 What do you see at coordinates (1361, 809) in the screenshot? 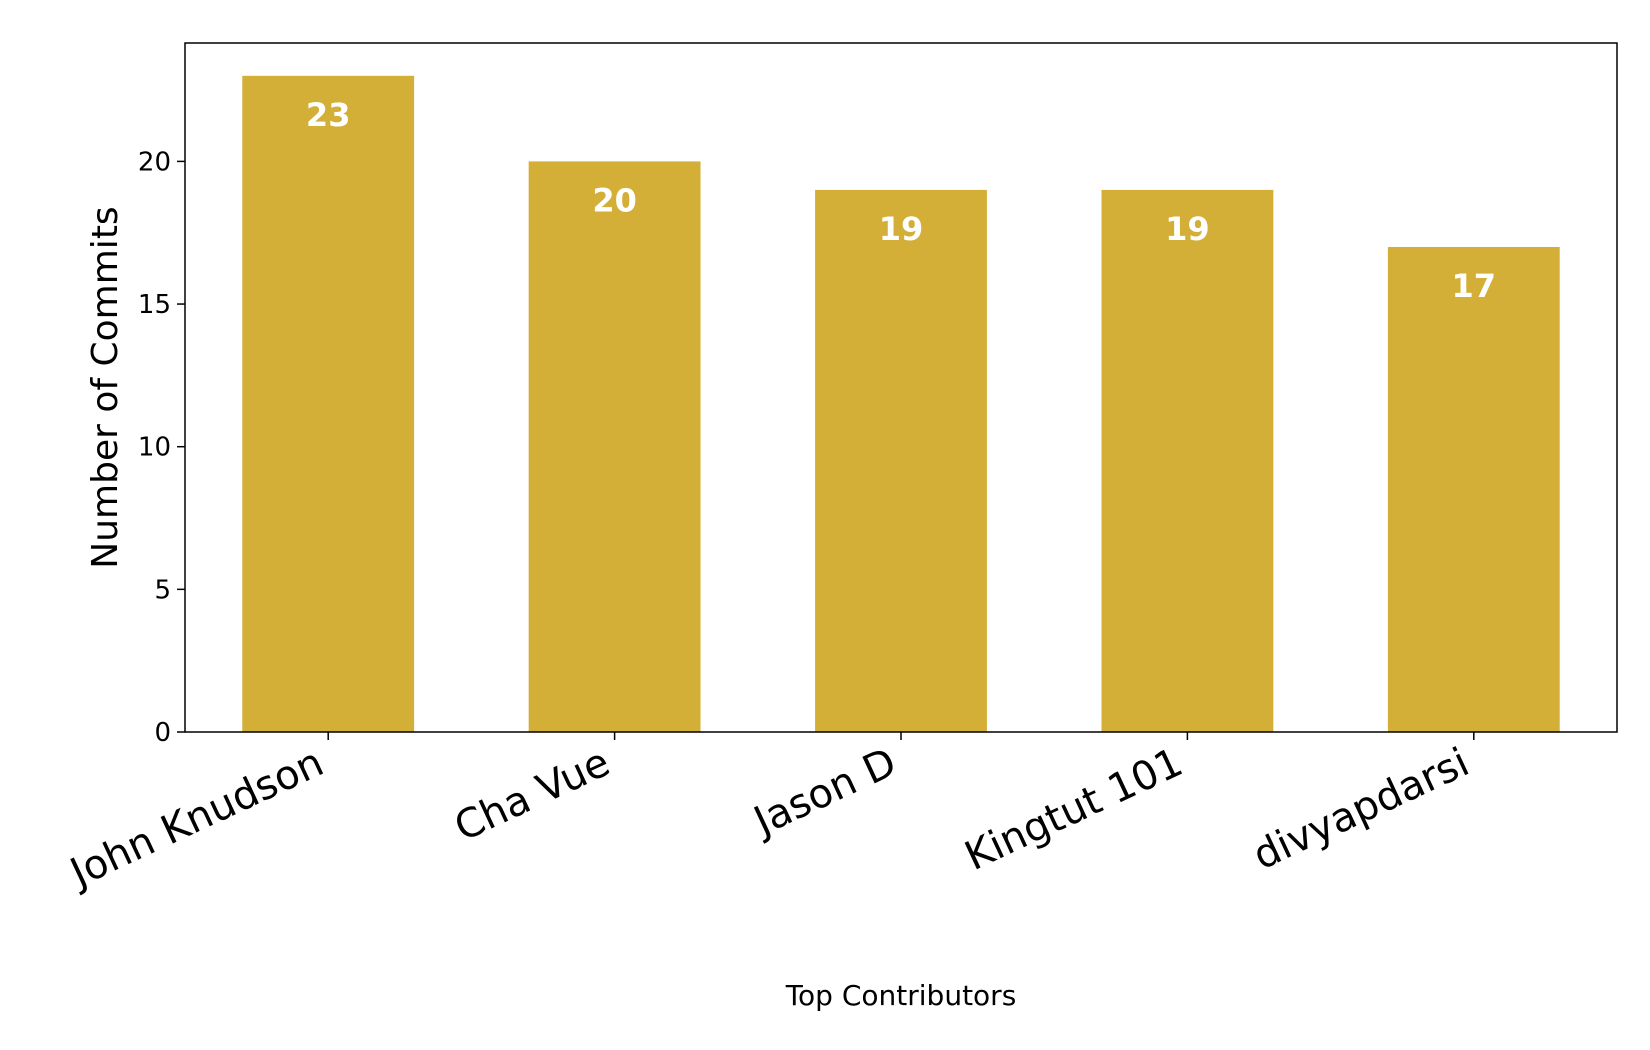
I see `x-tick-label: divyapdarsi` at bounding box center [1361, 809].